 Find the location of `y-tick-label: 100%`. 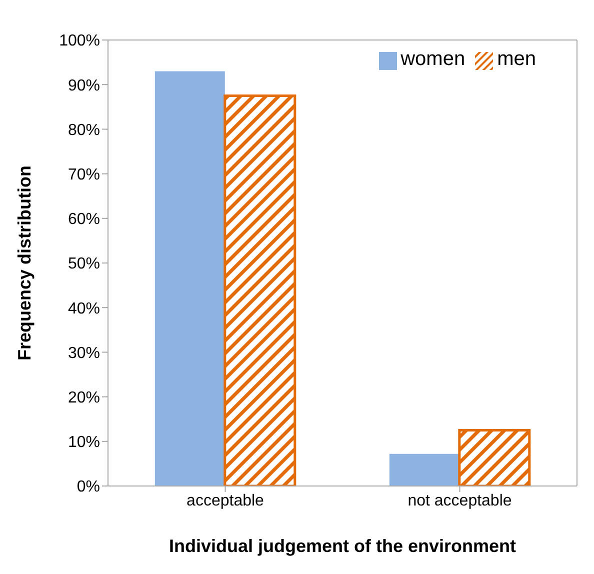

y-tick-label: 100% is located at coordinates (79, 41).